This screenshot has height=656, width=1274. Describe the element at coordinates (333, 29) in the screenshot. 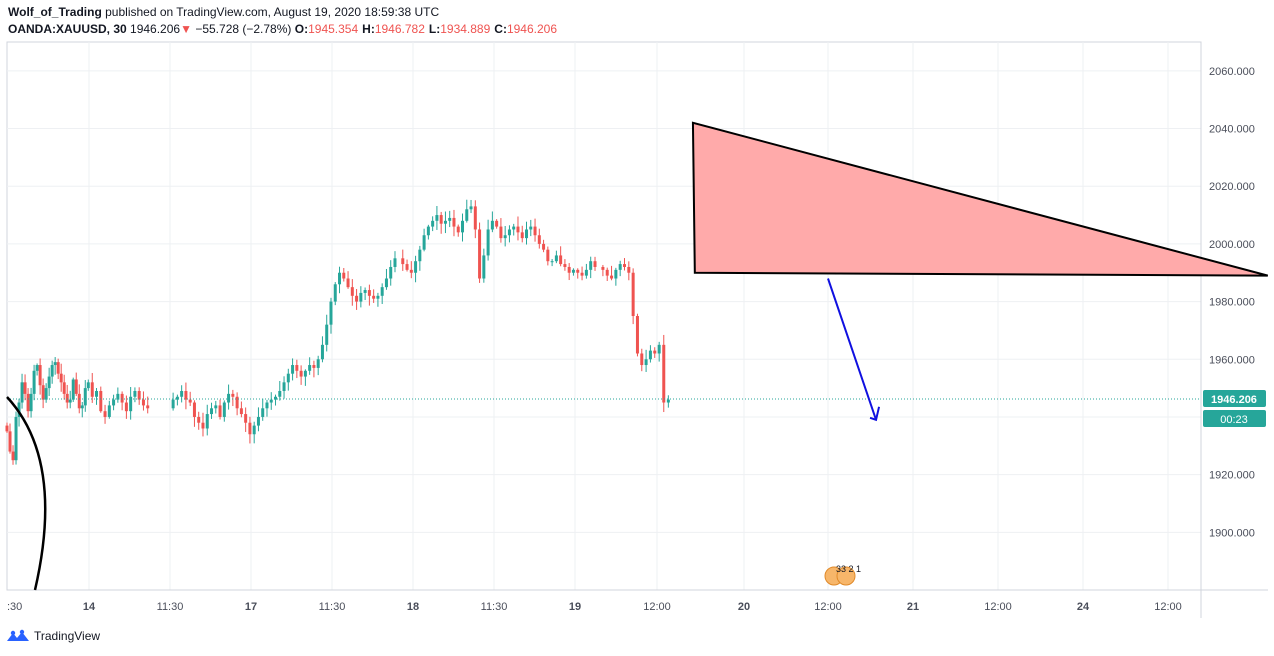

I see `ohlc-open-value: 1945.354` at that location.